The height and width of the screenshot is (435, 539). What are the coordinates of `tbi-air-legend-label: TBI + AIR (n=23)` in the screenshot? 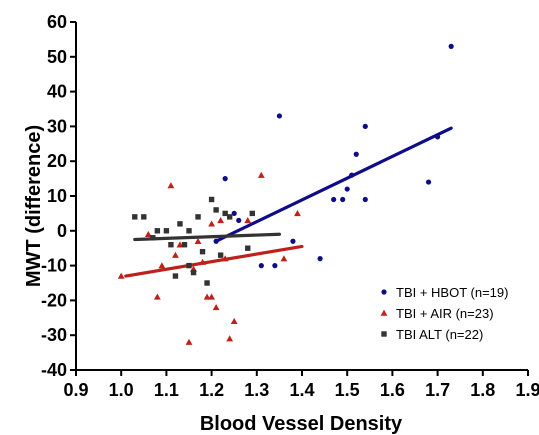 It's located at (445, 313).